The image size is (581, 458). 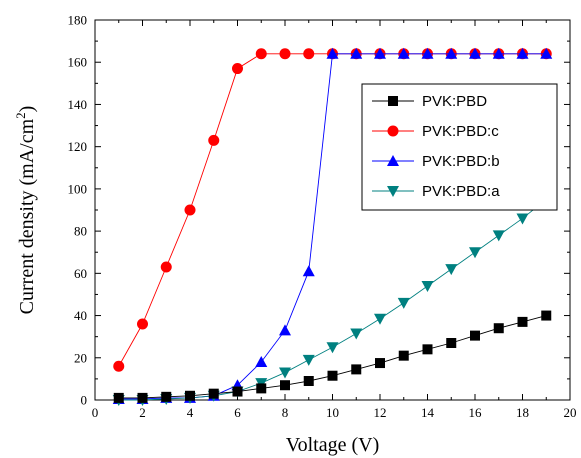 I want to click on legend-entry: PVK:PBD:c, so click(x=435, y=131).